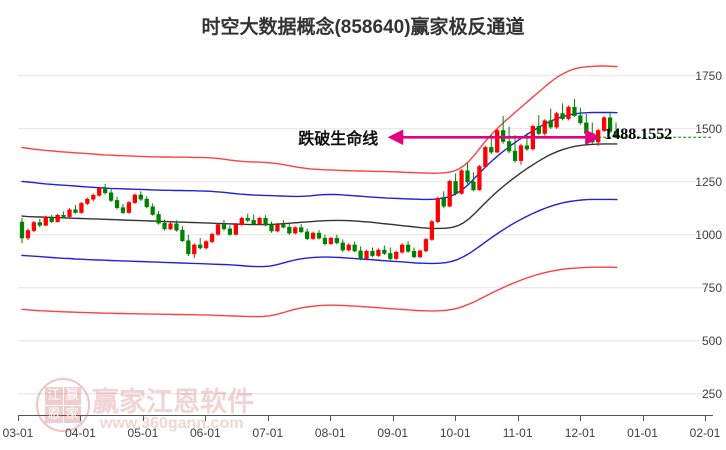 This screenshot has height=450, width=726. I want to click on y-axis-tick-label: 750, so click(711, 287).